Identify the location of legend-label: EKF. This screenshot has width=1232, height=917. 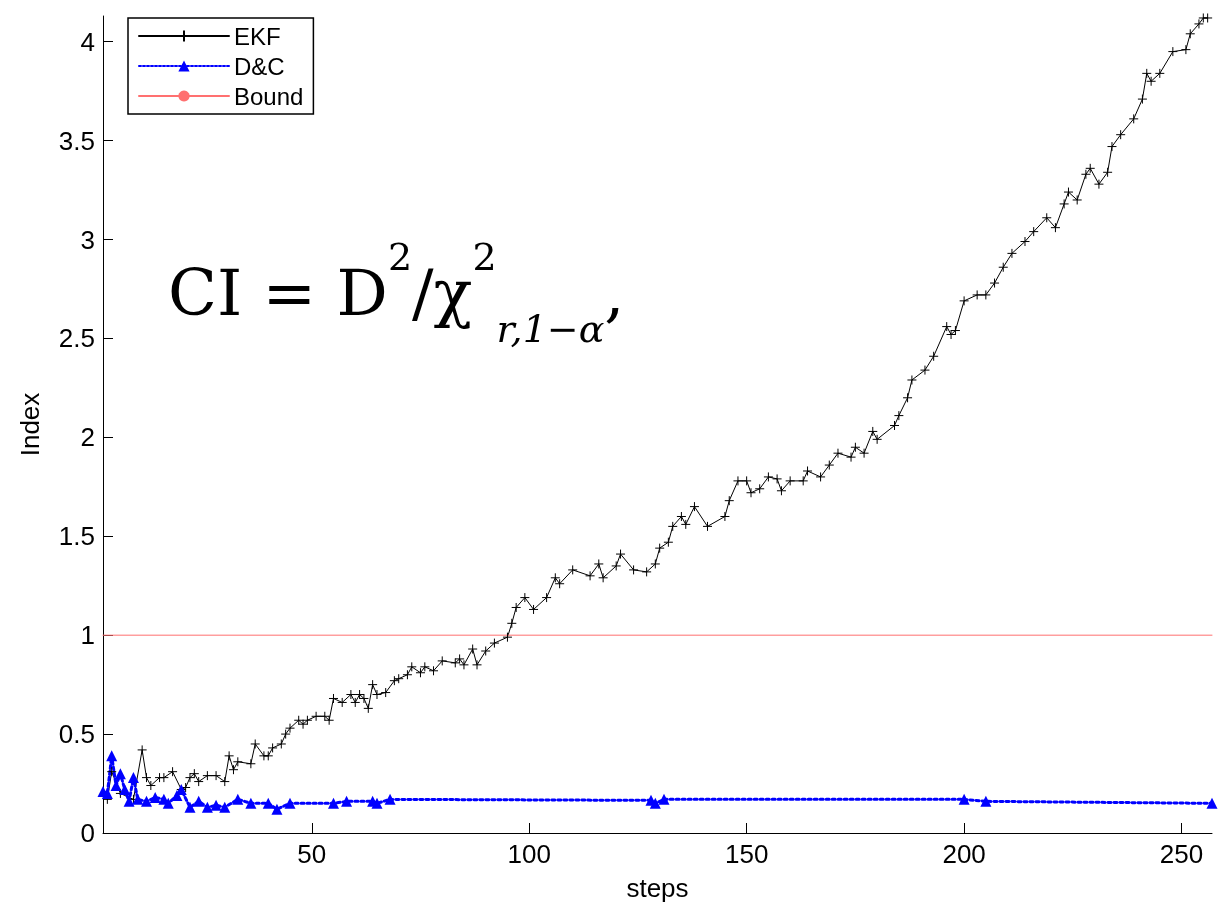
(257, 36).